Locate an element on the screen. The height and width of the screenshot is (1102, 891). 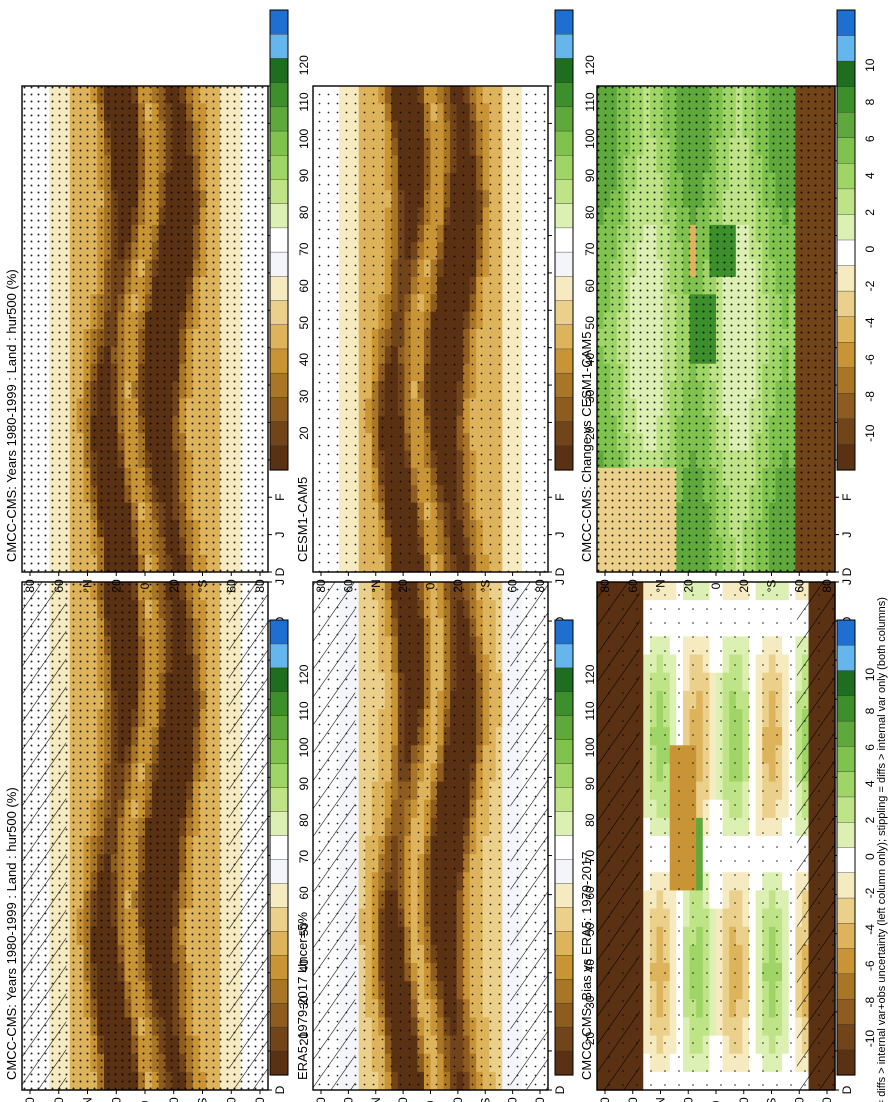
colorbar-label: 50 is located at coordinates (590, 929).